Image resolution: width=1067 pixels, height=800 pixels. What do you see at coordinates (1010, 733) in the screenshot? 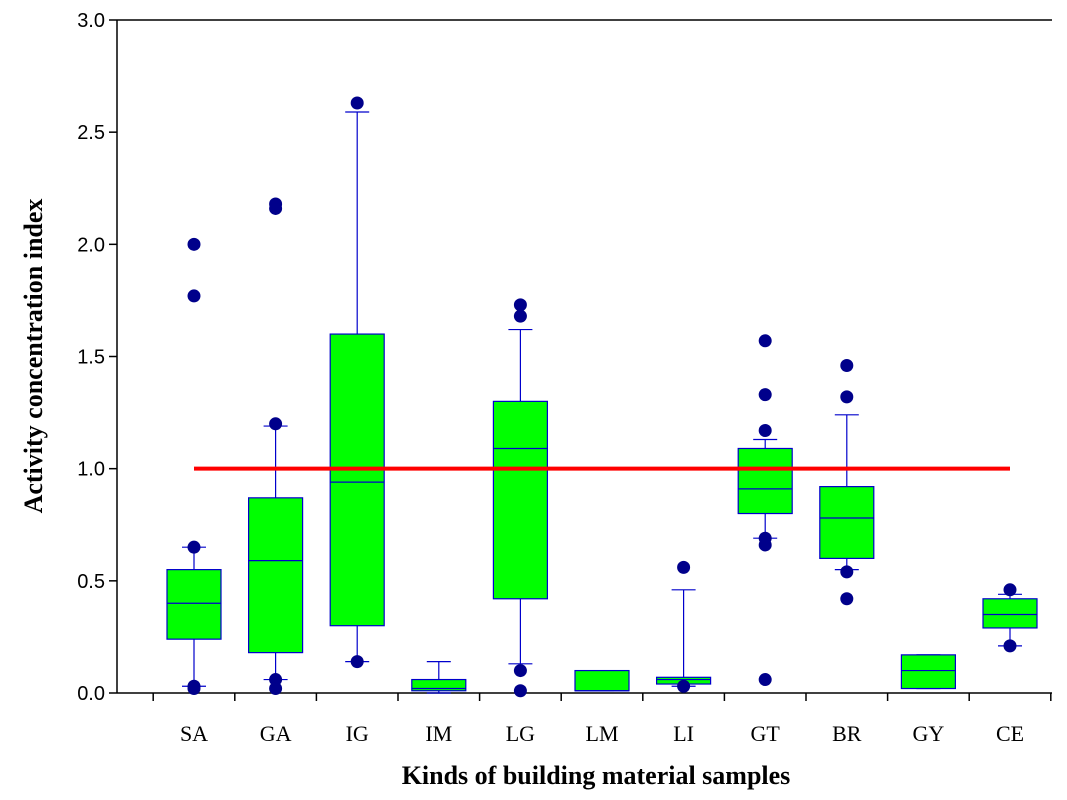
I see `x-tick-label: CE` at bounding box center [1010, 733].